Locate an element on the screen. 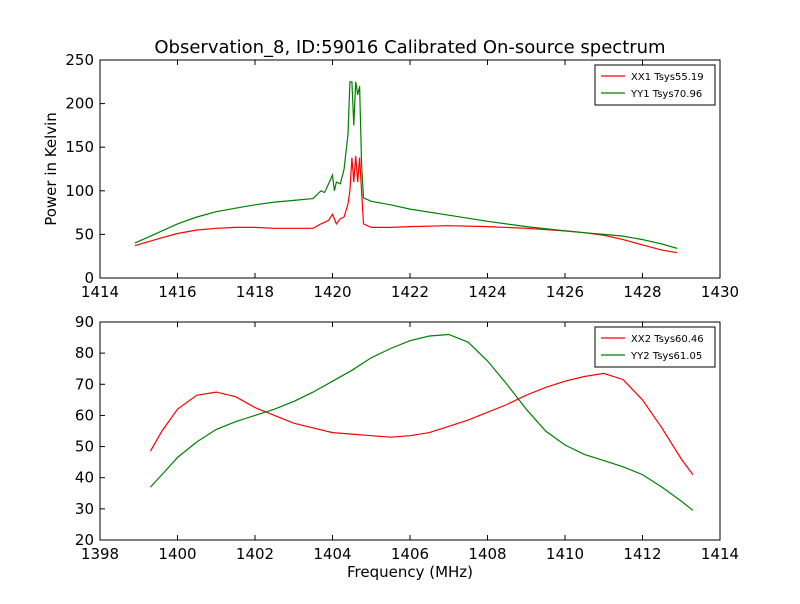 This screenshot has width=800, height=604. y-tick-label: 100 is located at coordinates (79, 191).